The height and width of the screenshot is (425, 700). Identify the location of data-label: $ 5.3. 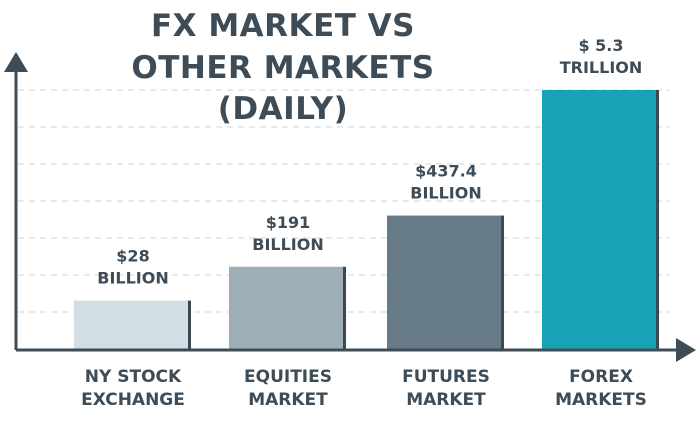
(600, 45).